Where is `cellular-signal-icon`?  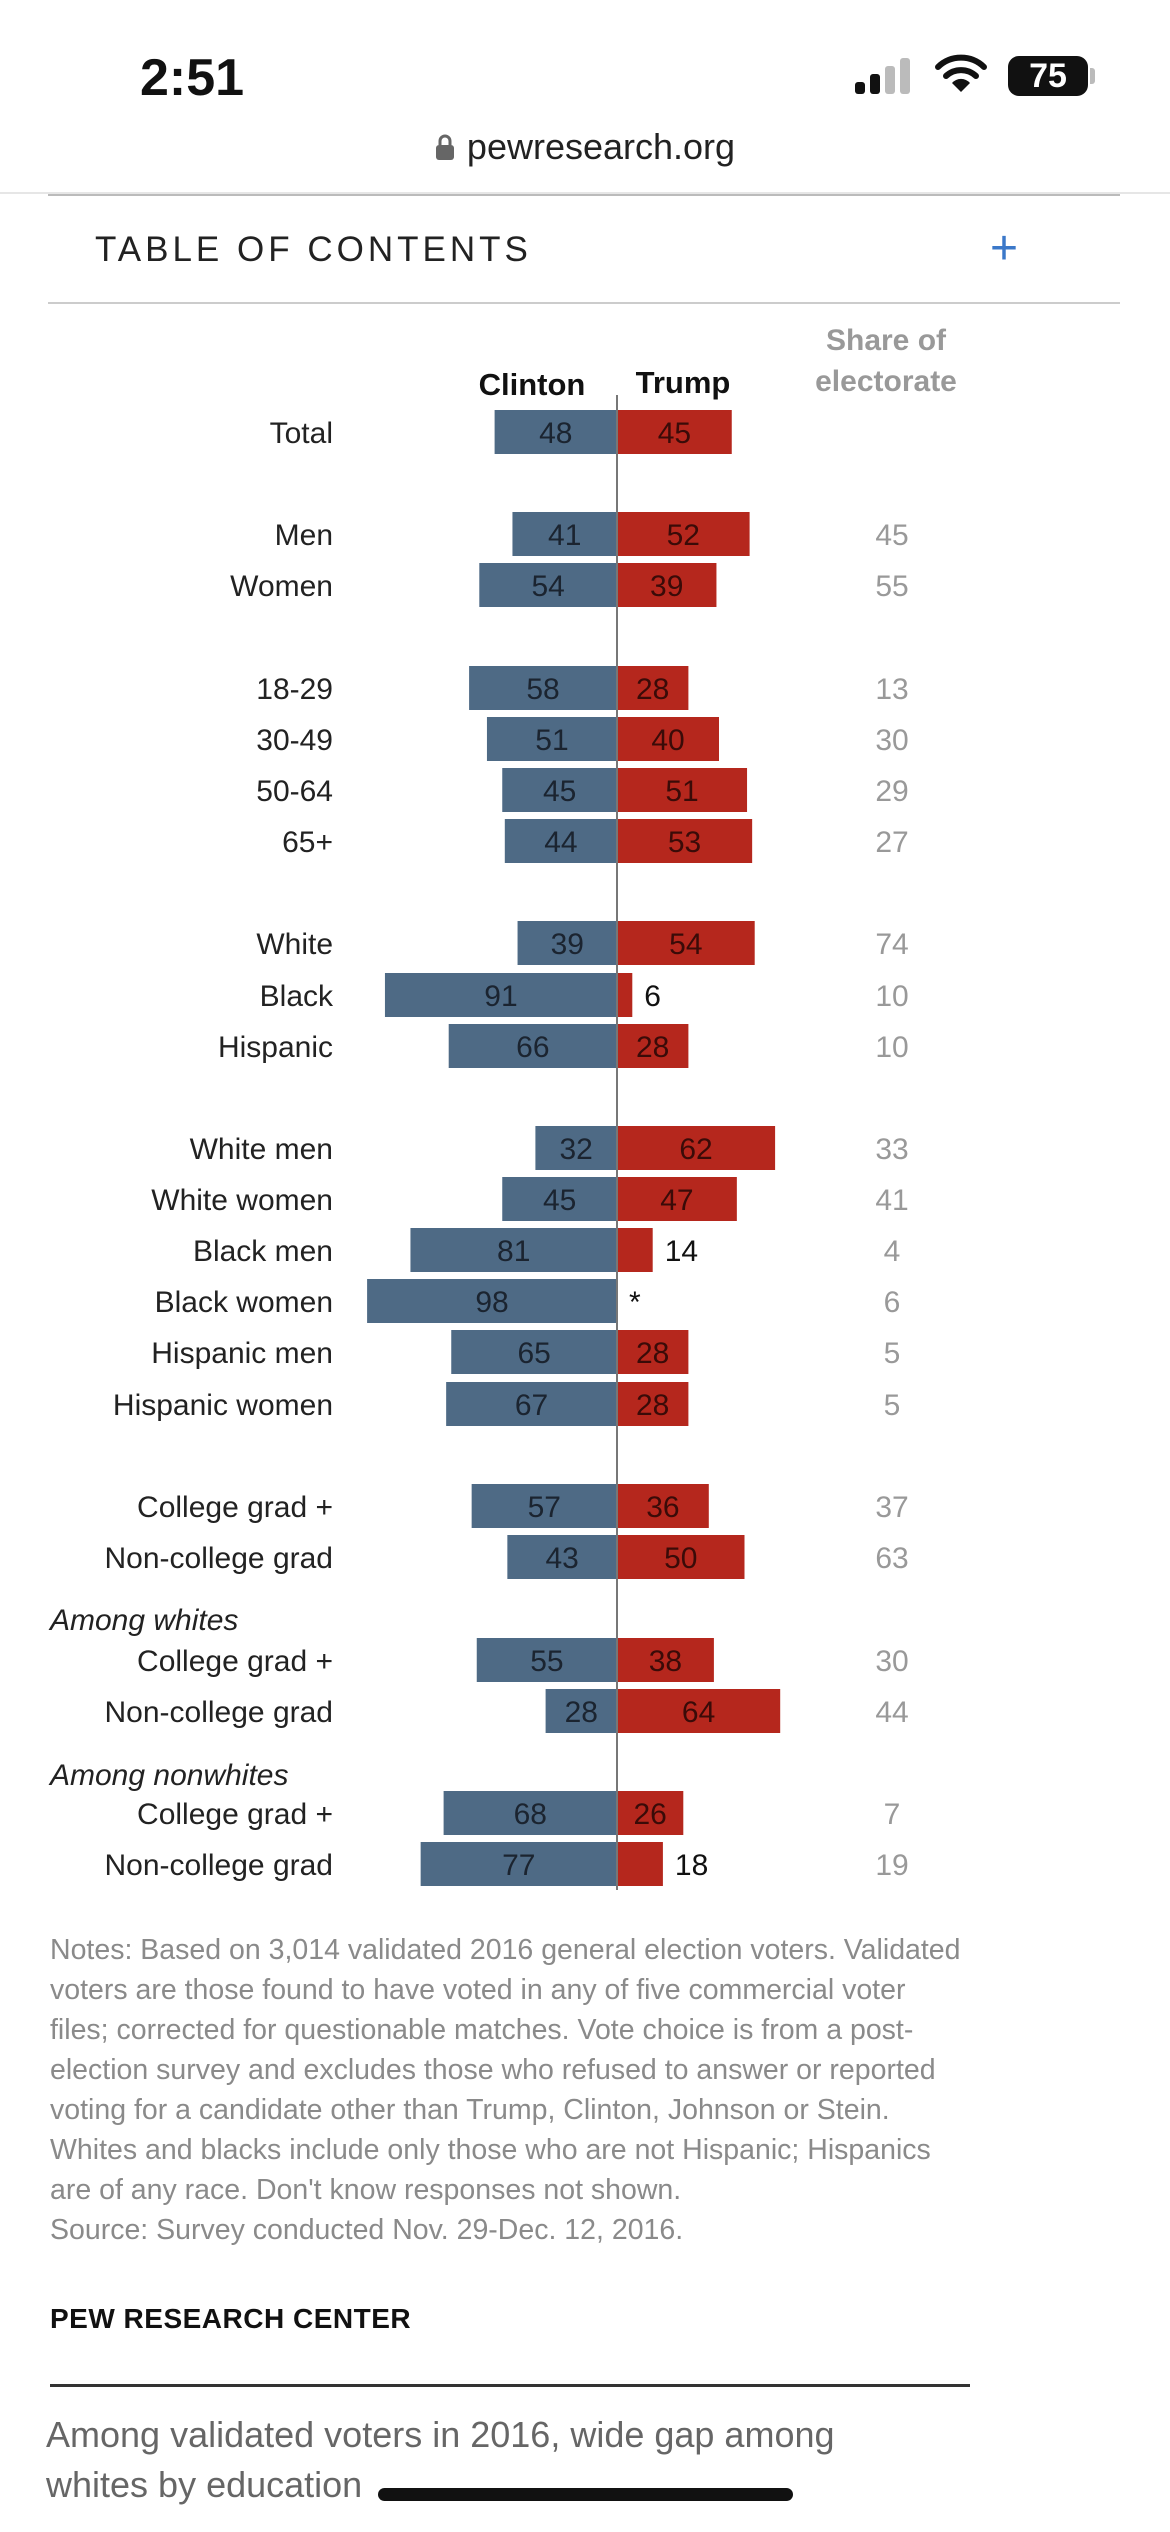 cellular-signal-icon is located at coordinates (885, 76).